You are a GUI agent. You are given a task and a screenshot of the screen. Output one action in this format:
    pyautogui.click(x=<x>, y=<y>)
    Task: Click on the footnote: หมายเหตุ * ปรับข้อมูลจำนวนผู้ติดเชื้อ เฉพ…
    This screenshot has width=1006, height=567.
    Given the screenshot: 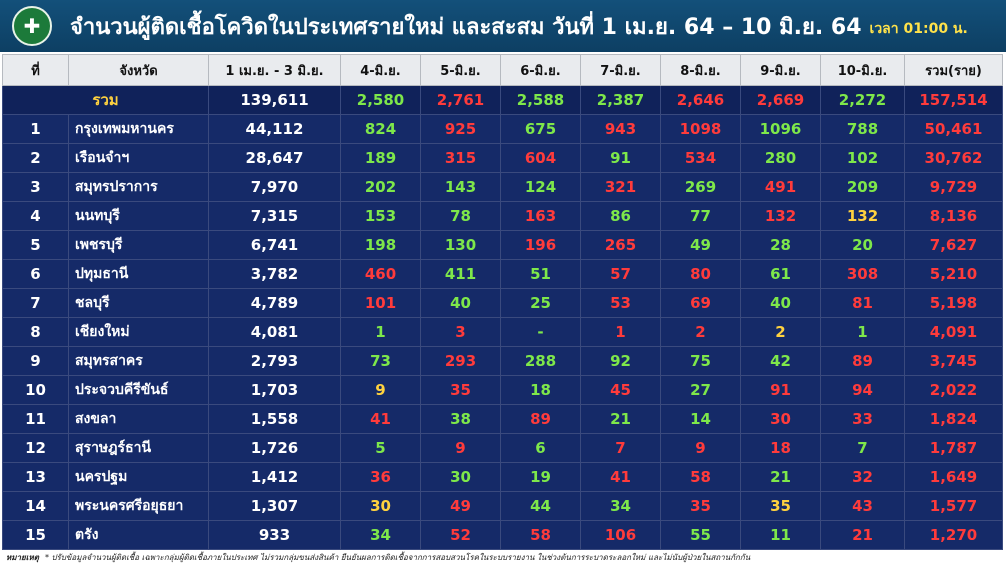 What is the action you would take?
    pyautogui.click(x=378, y=557)
    